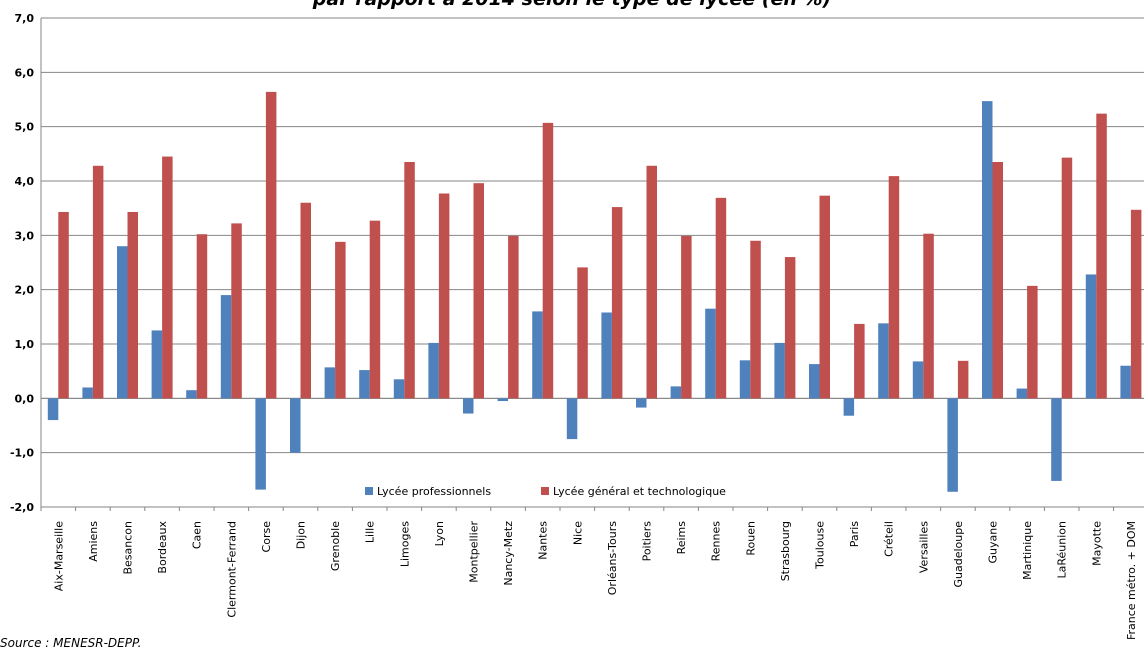  I want to click on y-tick-label: 0,0, so click(25, 398).